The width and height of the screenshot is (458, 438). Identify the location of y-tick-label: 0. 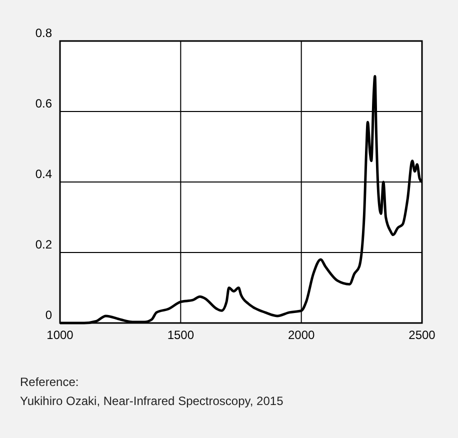
(48, 315).